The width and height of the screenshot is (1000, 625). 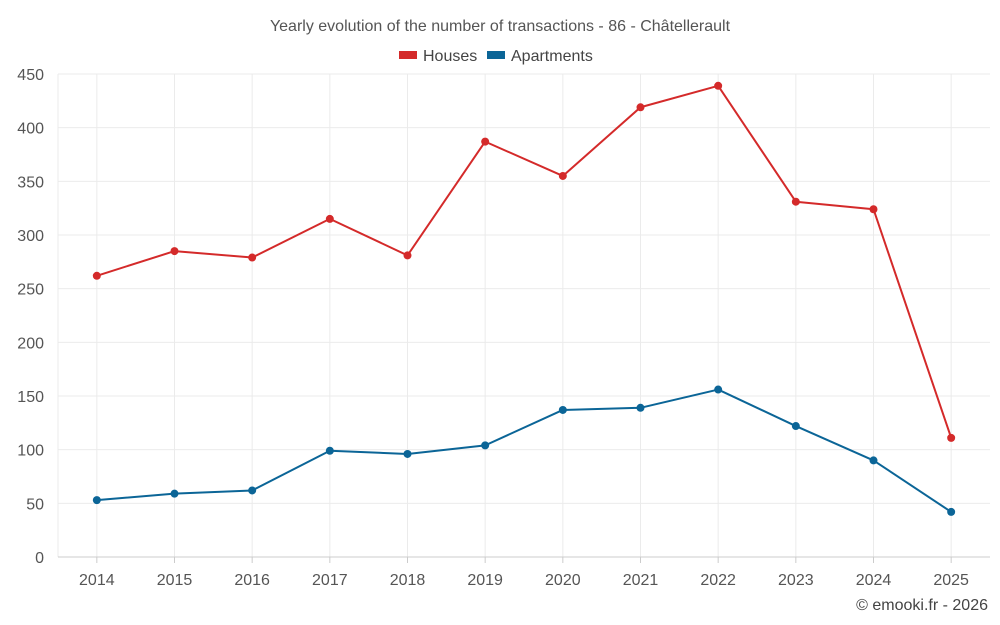 I want to click on y-tick-label: 200, so click(x=30, y=343).